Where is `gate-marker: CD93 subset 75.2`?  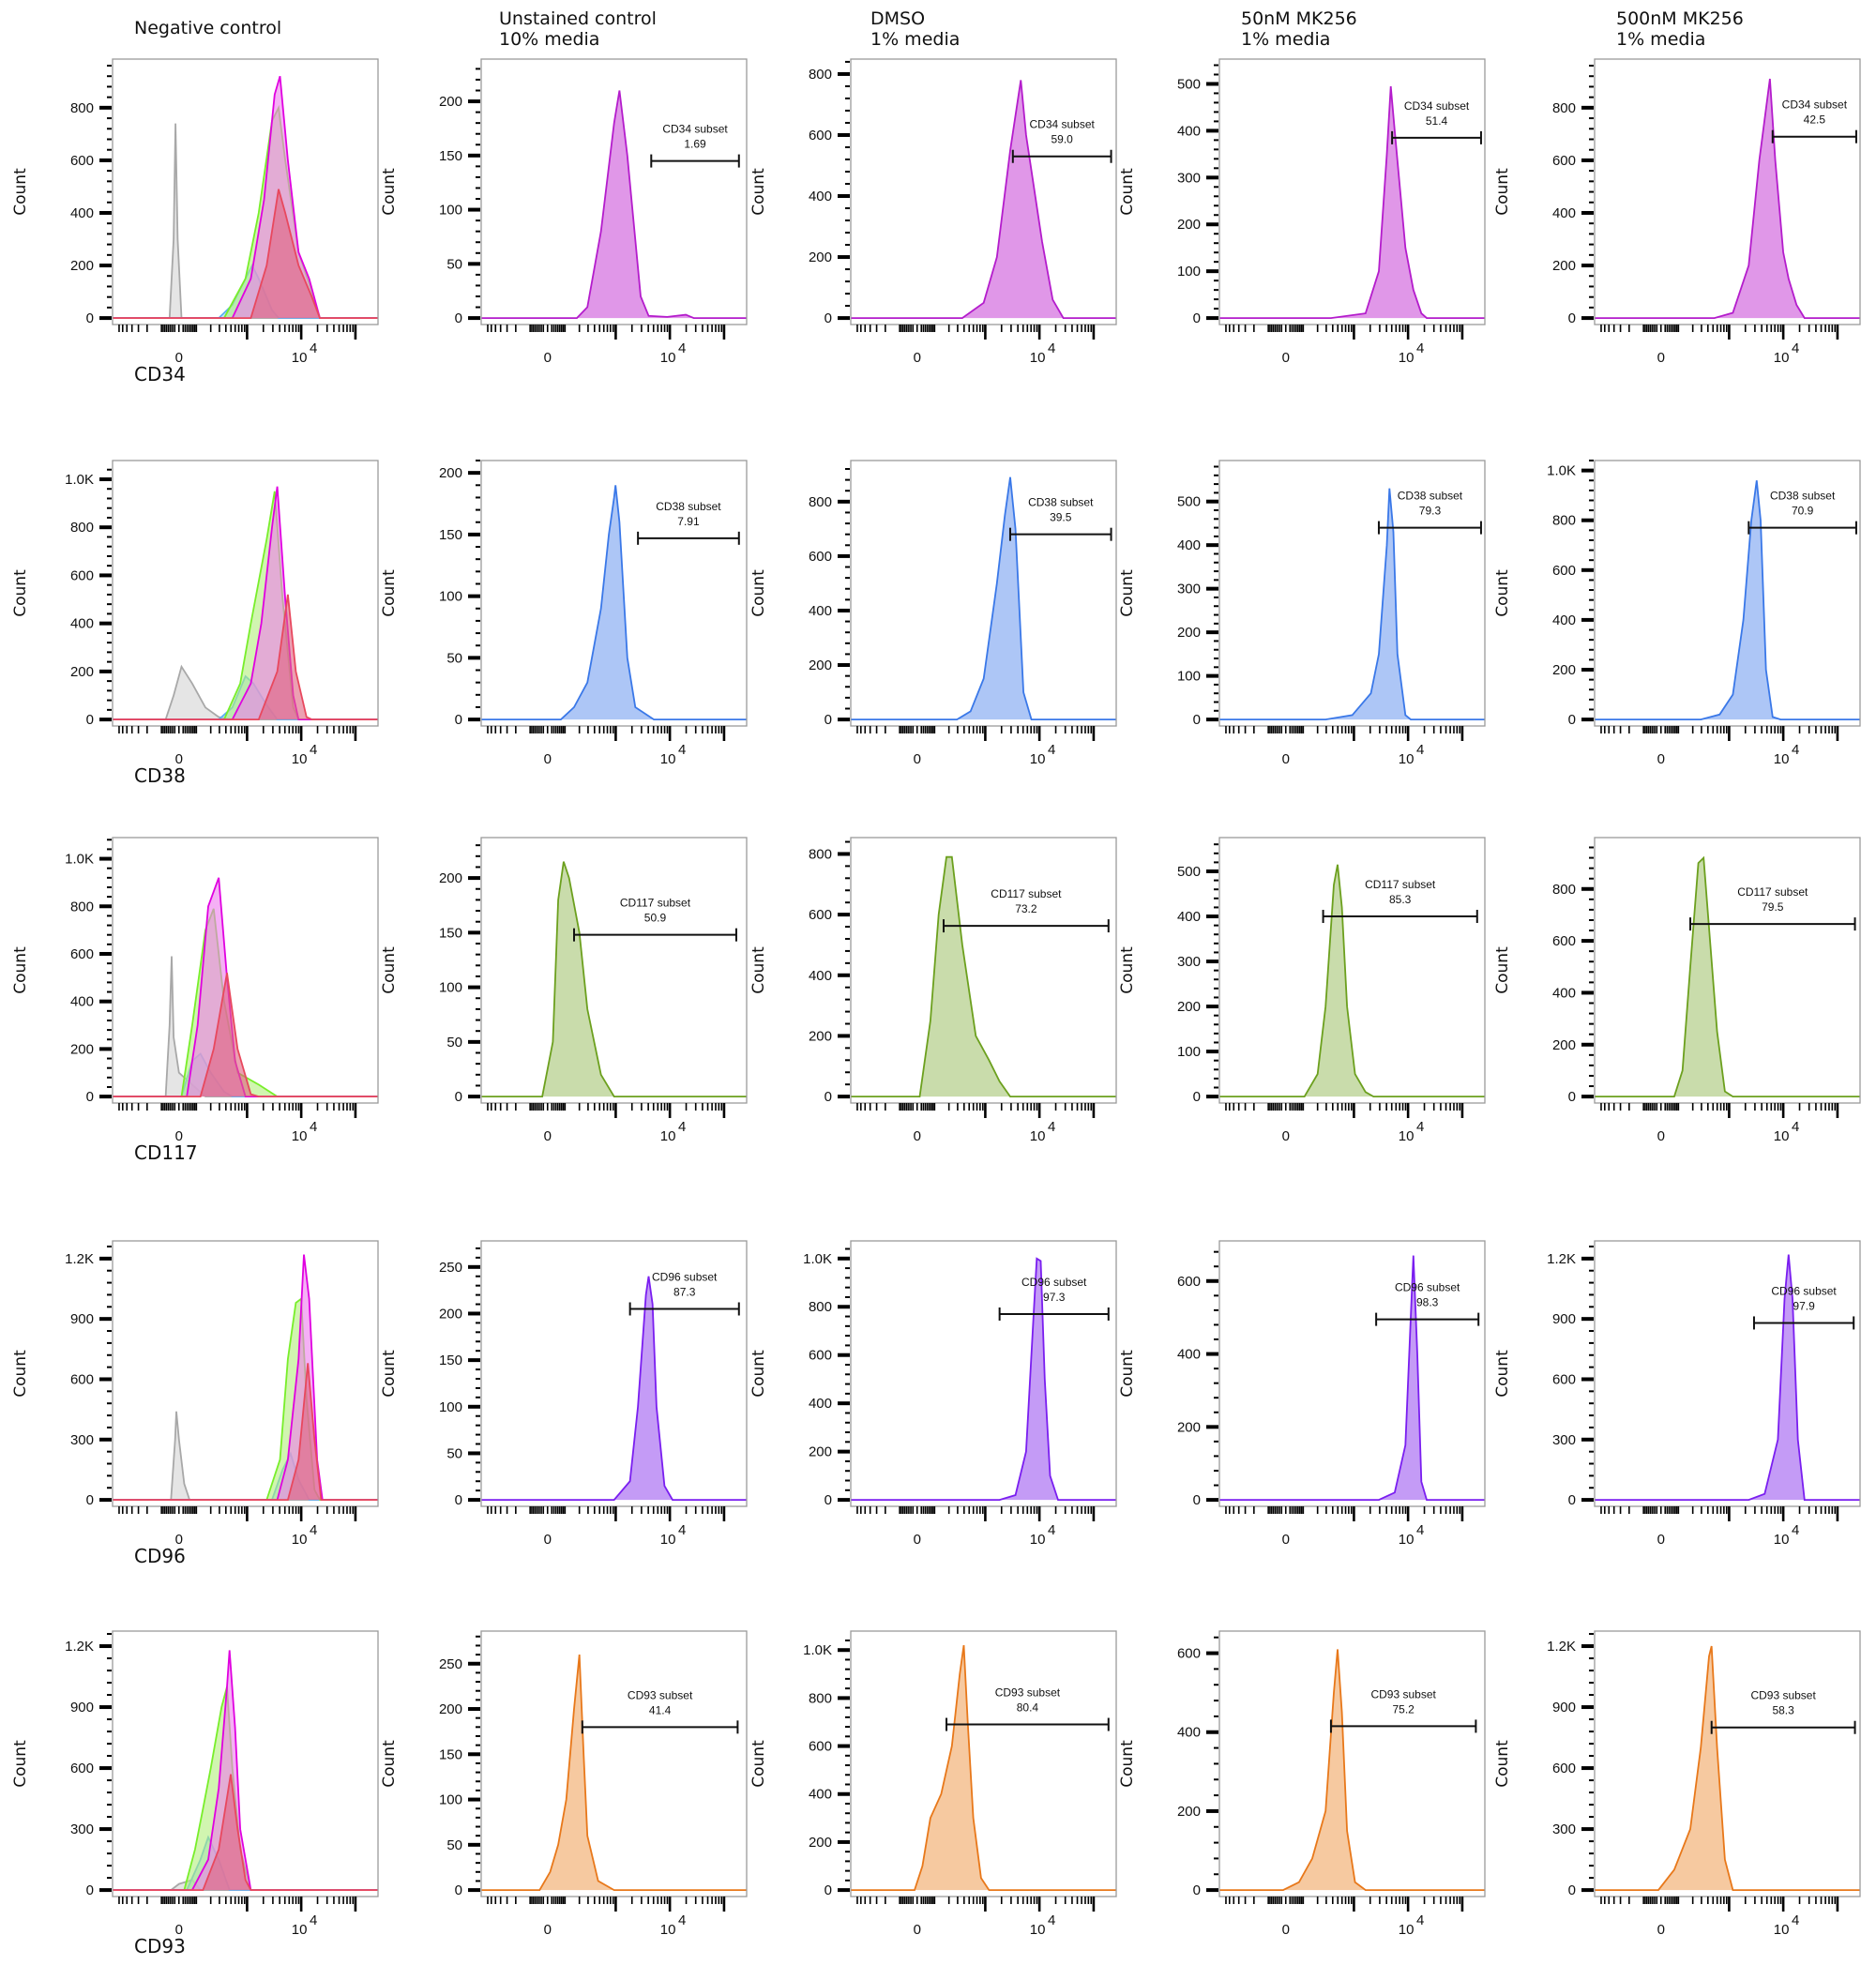 gate-marker: CD93 subset 75.2 is located at coordinates (1403, 1710).